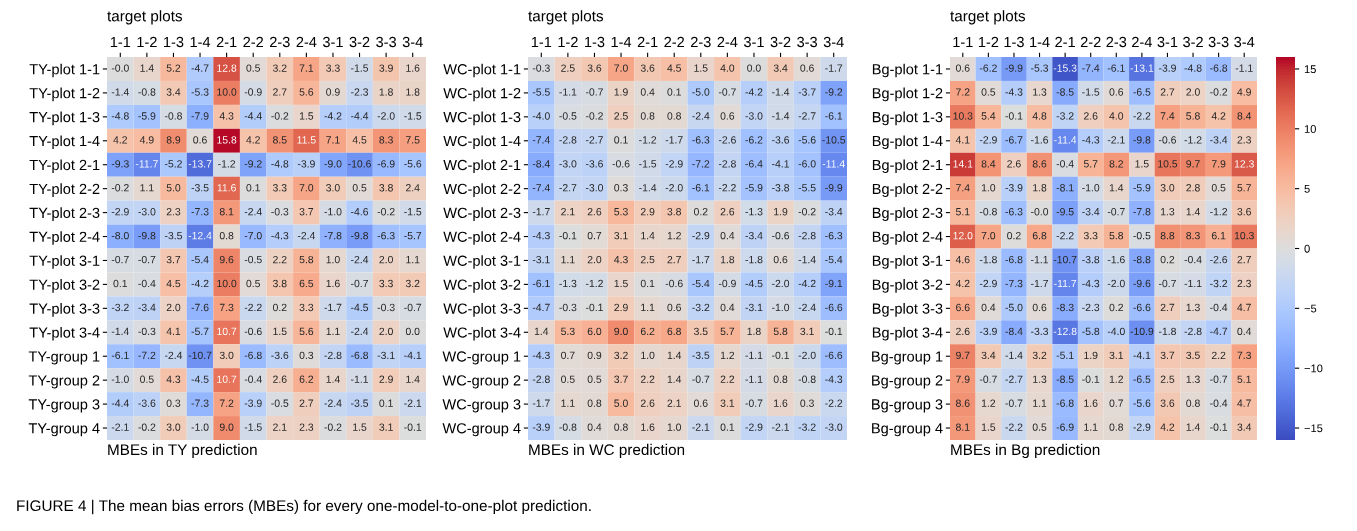 The height and width of the screenshot is (531, 1357). I want to click on y-tick-label: Bg-plot 2-2, so click(907, 190).